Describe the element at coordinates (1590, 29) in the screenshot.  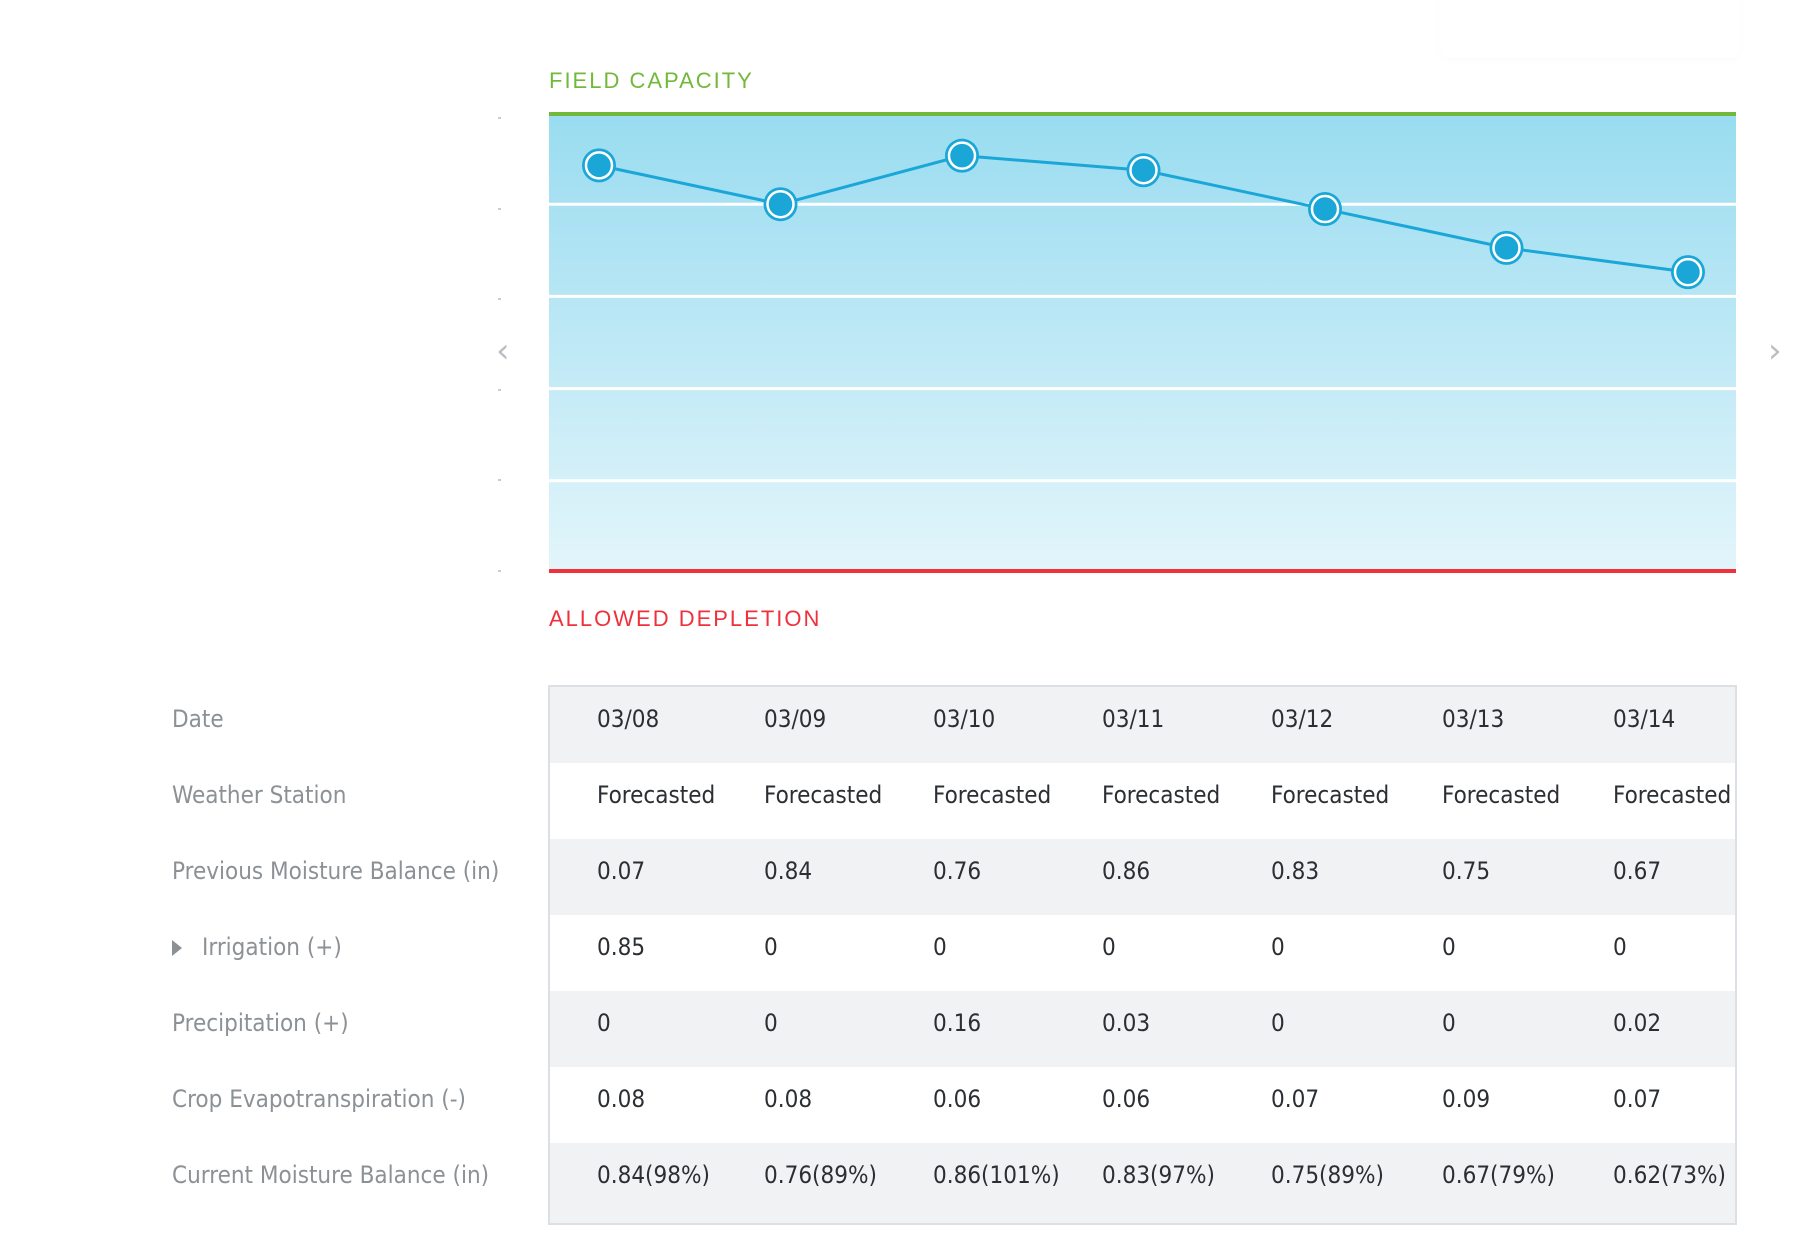
I see `quick-run-button-shadow` at that location.